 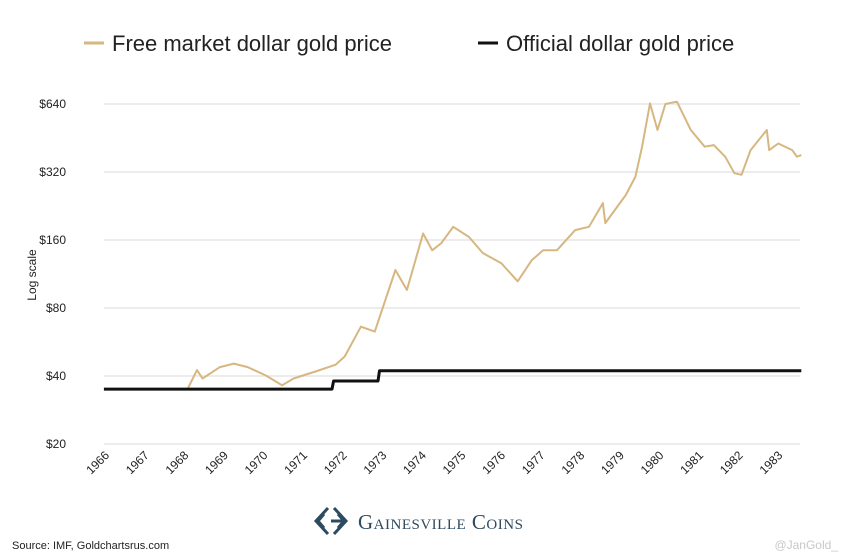 I want to click on y-tick-label: $80, so click(x=56, y=308).